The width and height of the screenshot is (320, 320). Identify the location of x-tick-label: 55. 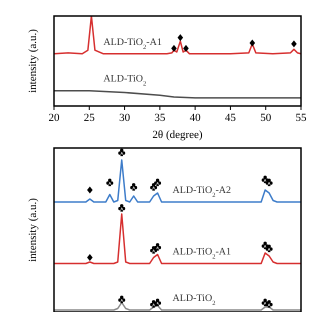
(301, 118).